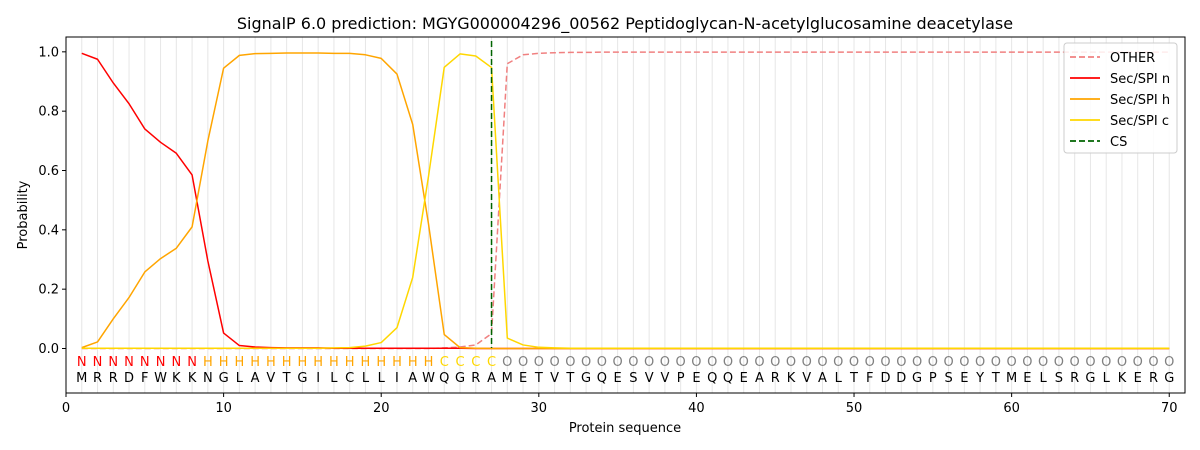 The image size is (1200, 450). What do you see at coordinates (48, 112) in the screenshot?
I see `y-tick-label: 0.8` at bounding box center [48, 112].